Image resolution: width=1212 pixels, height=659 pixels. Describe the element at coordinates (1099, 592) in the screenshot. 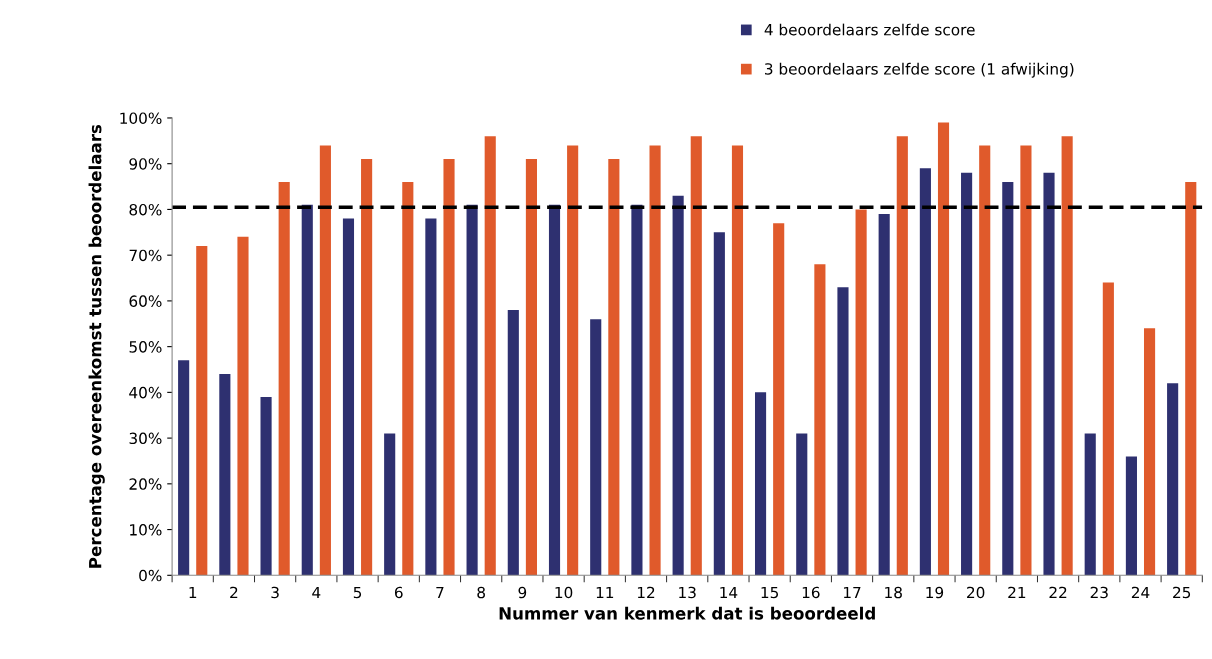

I see `x-tick-label: 23` at that location.